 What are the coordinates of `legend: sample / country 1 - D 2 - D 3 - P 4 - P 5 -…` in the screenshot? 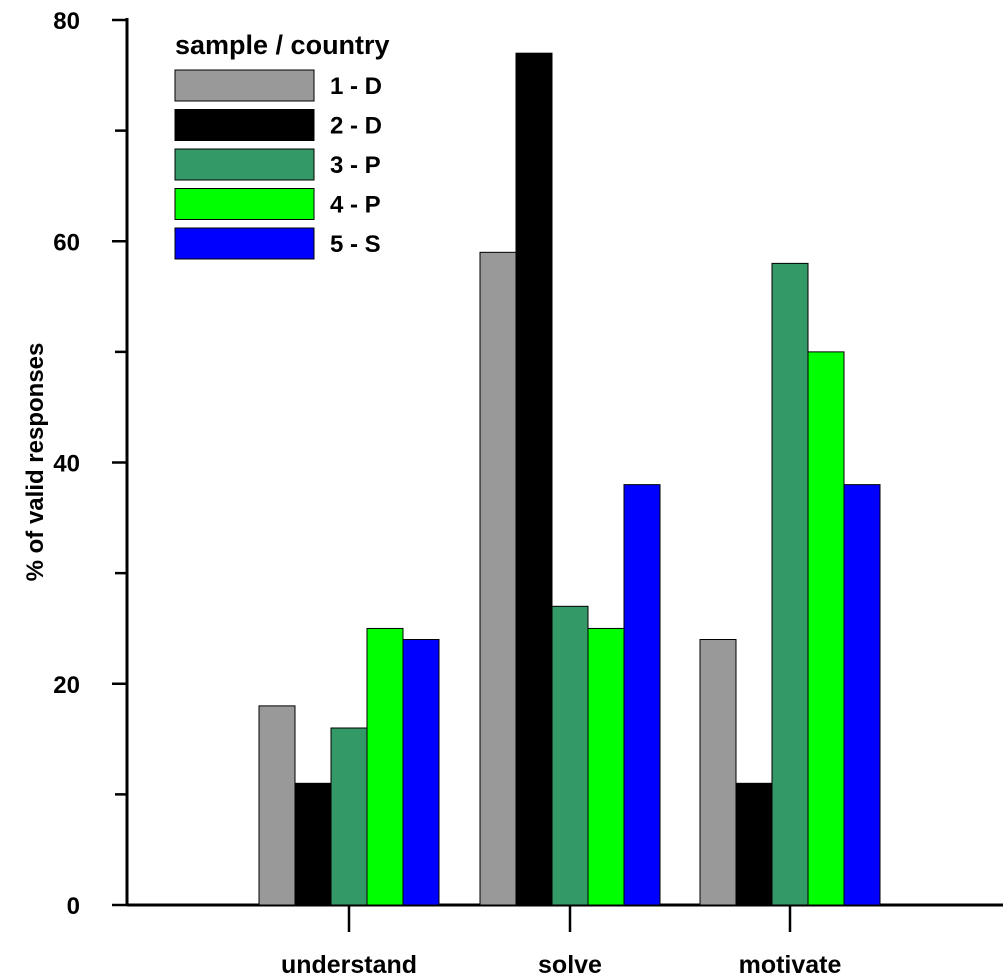 It's located at (282, 145).